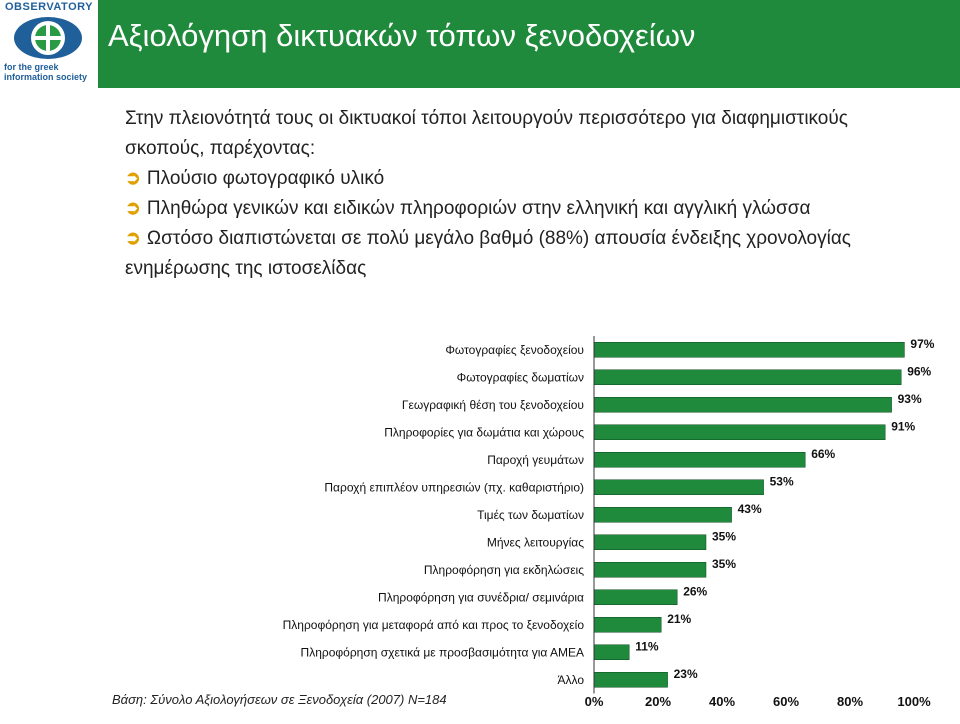 This screenshot has height=724, width=960. I want to click on page-title: Αξιολόγηση δικτυακών τόπων ξενοδοχείων, so click(402, 35).